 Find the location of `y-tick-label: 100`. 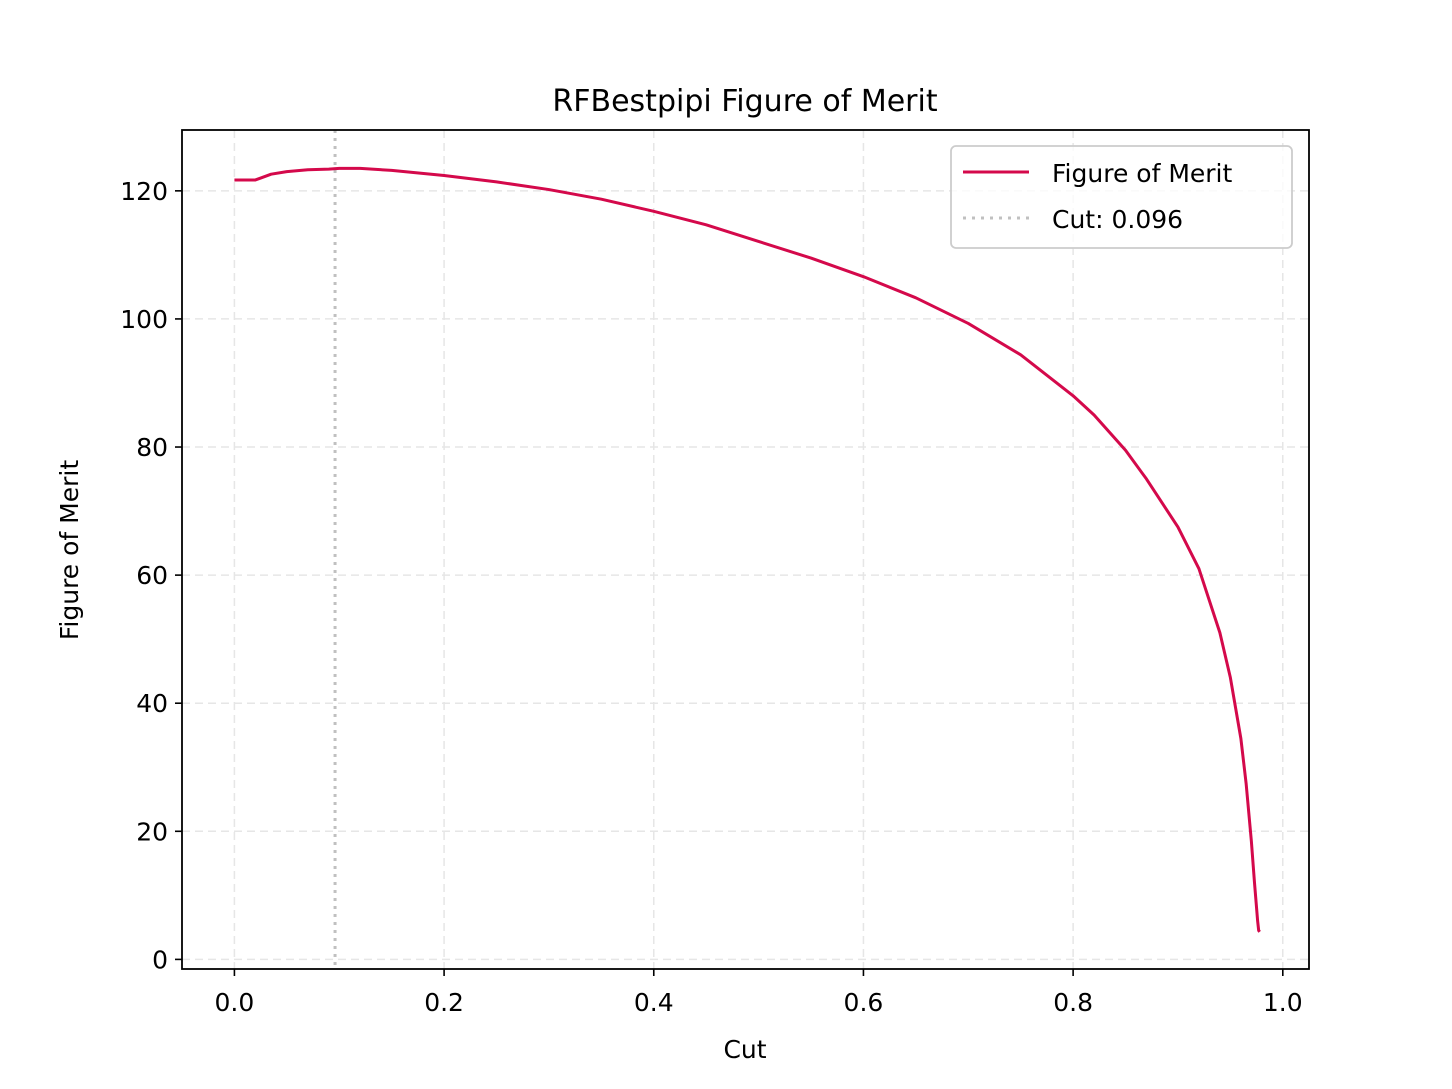

y-tick-label: 100 is located at coordinates (144, 319).